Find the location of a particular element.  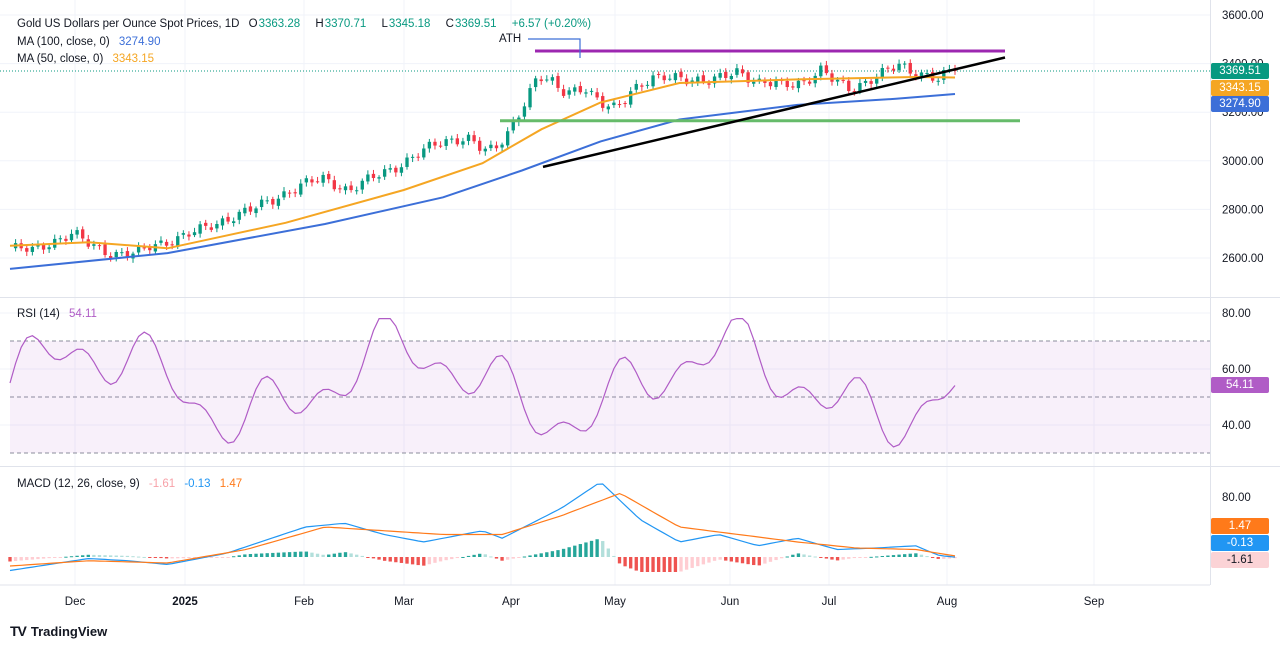

x-tick-label: Jun is located at coordinates (730, 602).